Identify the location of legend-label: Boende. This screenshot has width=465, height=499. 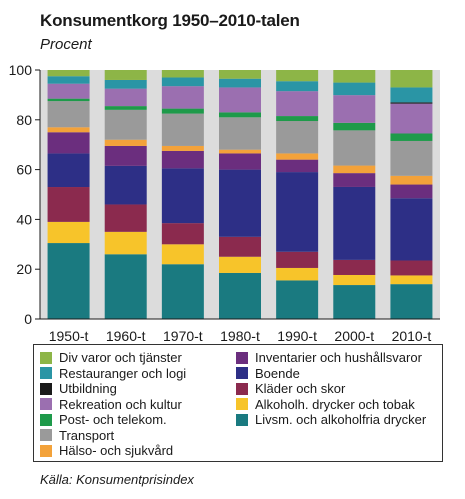
(277, 373).